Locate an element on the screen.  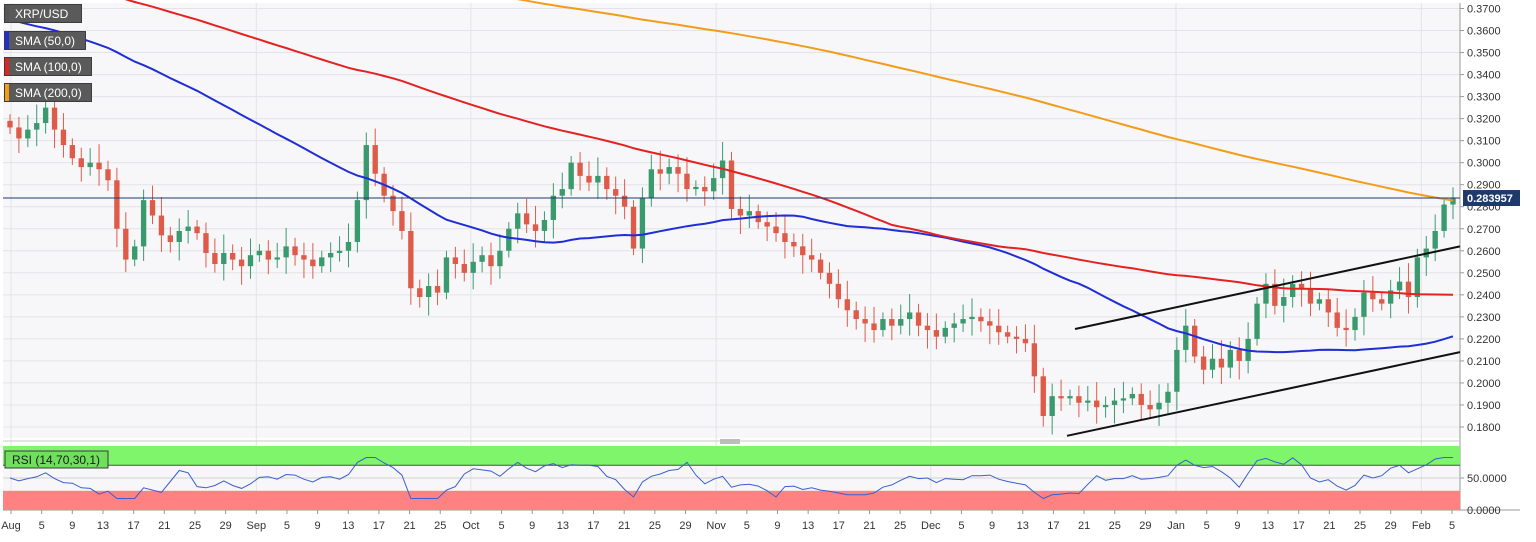
legend-sma100-swatch is located at coordinates (7, 66).